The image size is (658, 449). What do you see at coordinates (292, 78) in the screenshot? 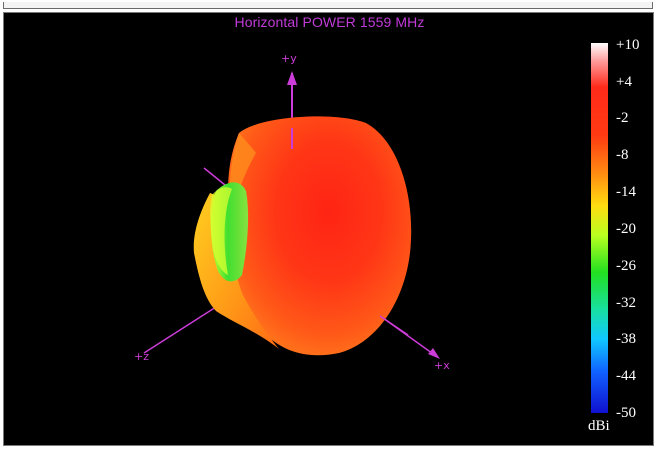
I see `y-axis-arrowhead` at bounding box center [292, 78].